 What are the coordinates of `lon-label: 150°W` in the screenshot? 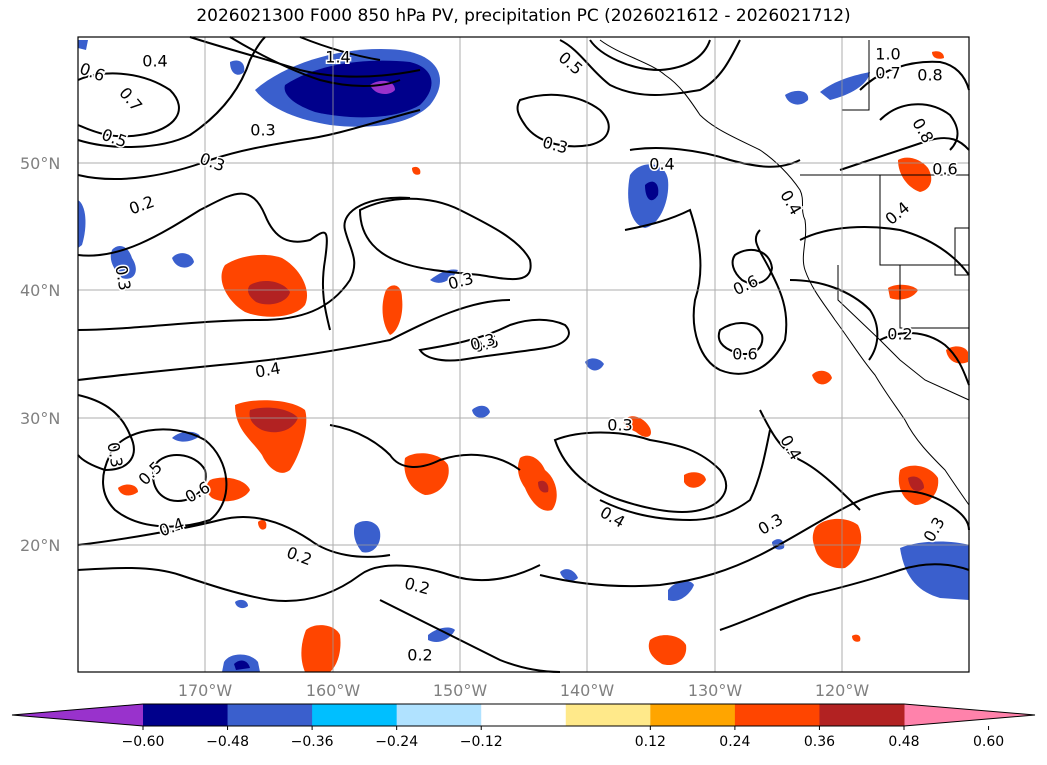 It's located at (460, 690).